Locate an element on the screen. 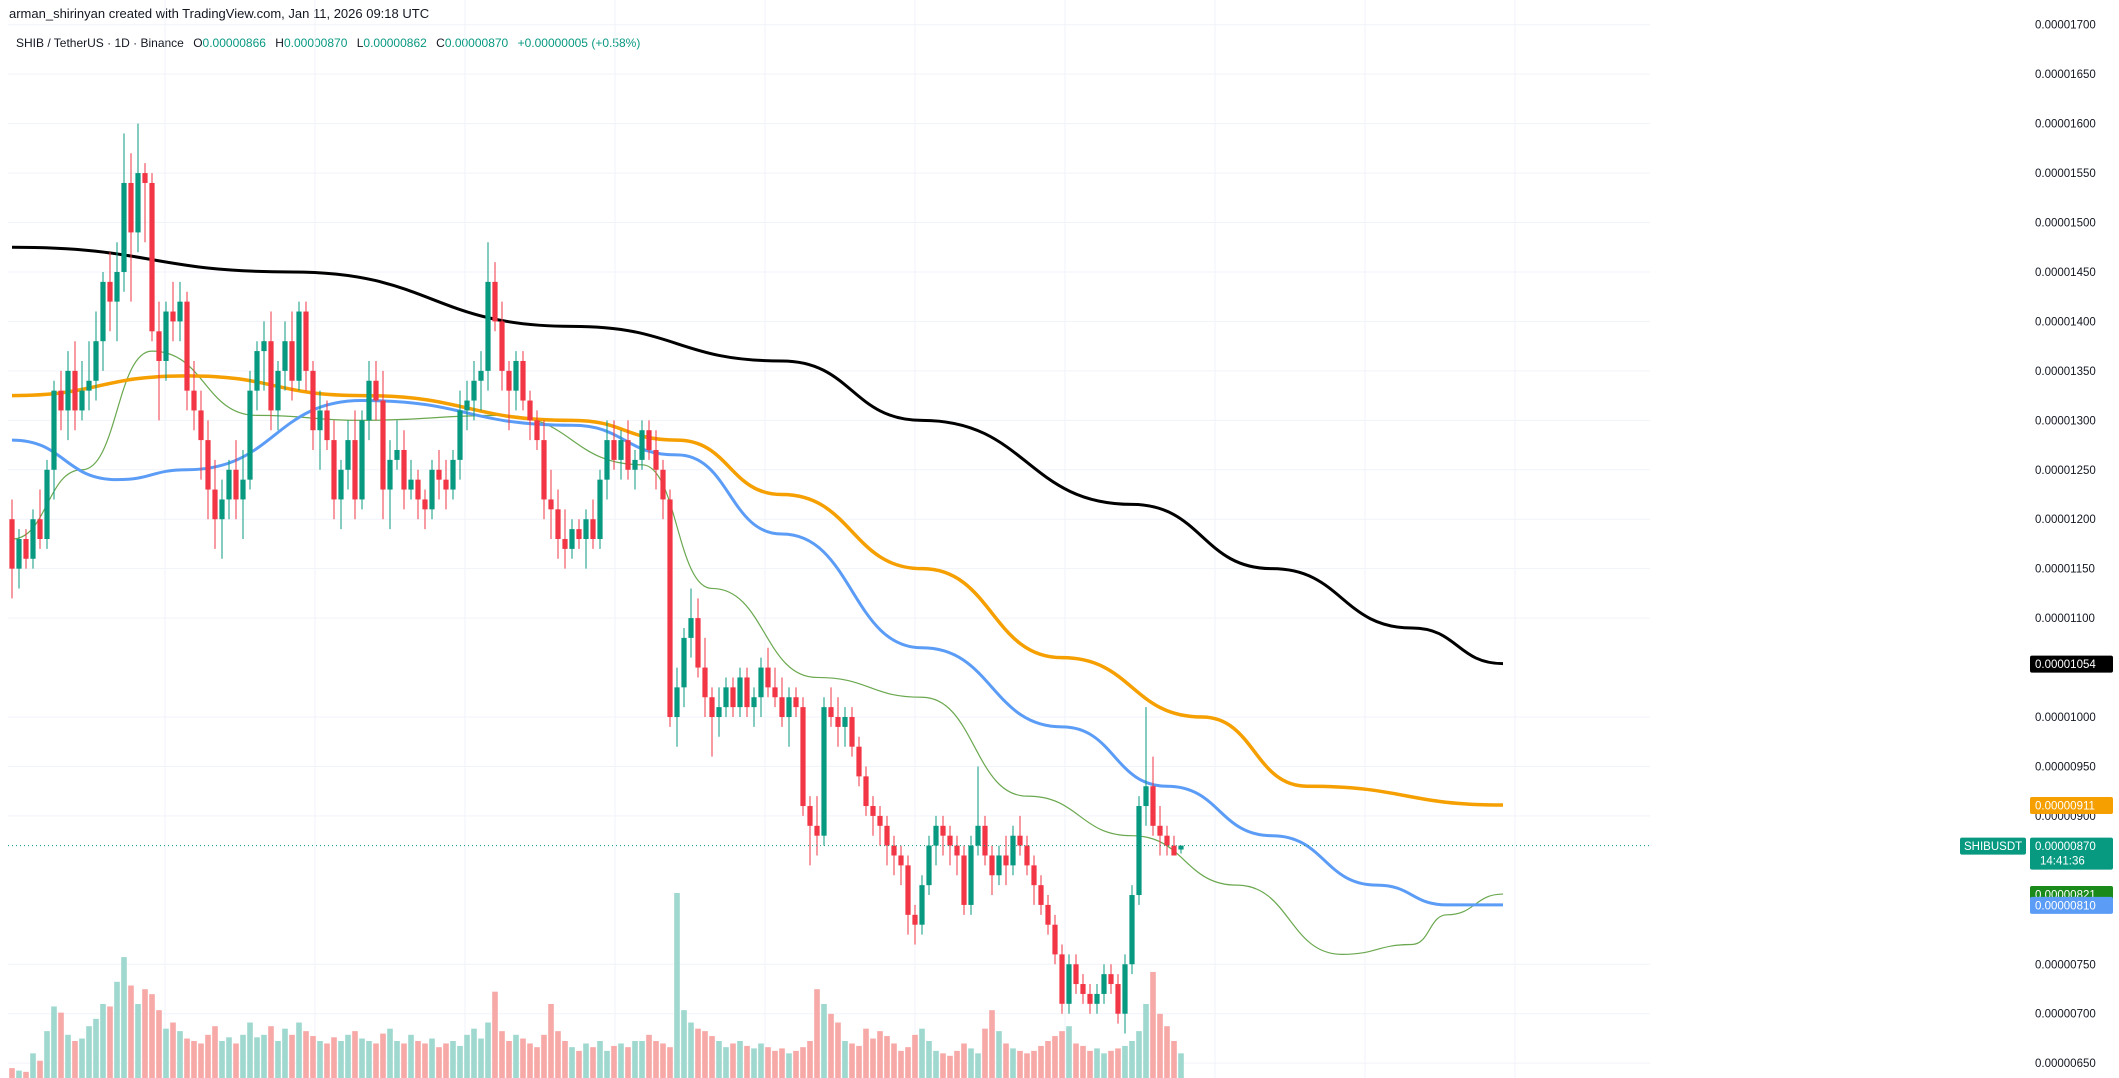  symbol-name: SHIB / TetherUS · 1D · Binance is located at coordinates (100, 43).